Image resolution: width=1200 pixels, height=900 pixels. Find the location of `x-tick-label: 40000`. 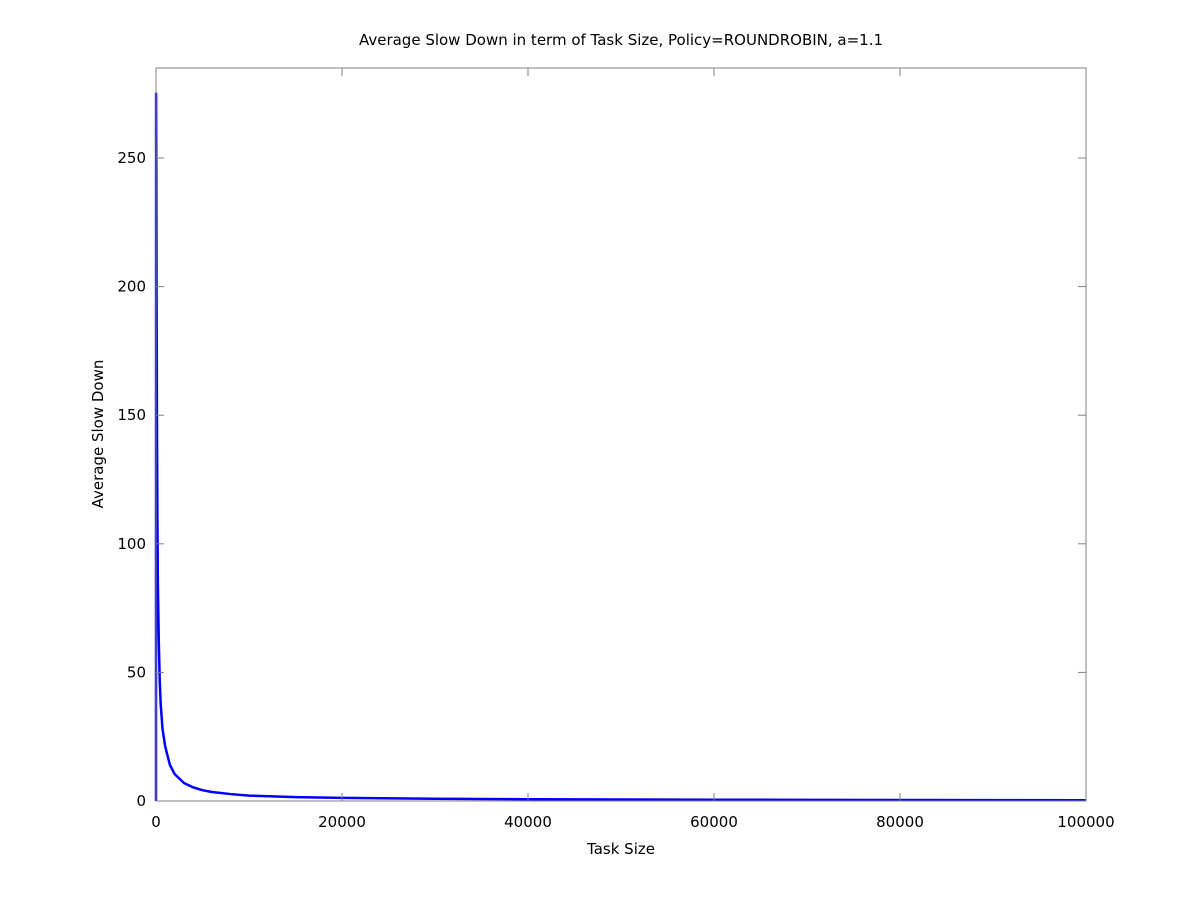

x-tick-label: 40000 is located at coordinates (528, 822).